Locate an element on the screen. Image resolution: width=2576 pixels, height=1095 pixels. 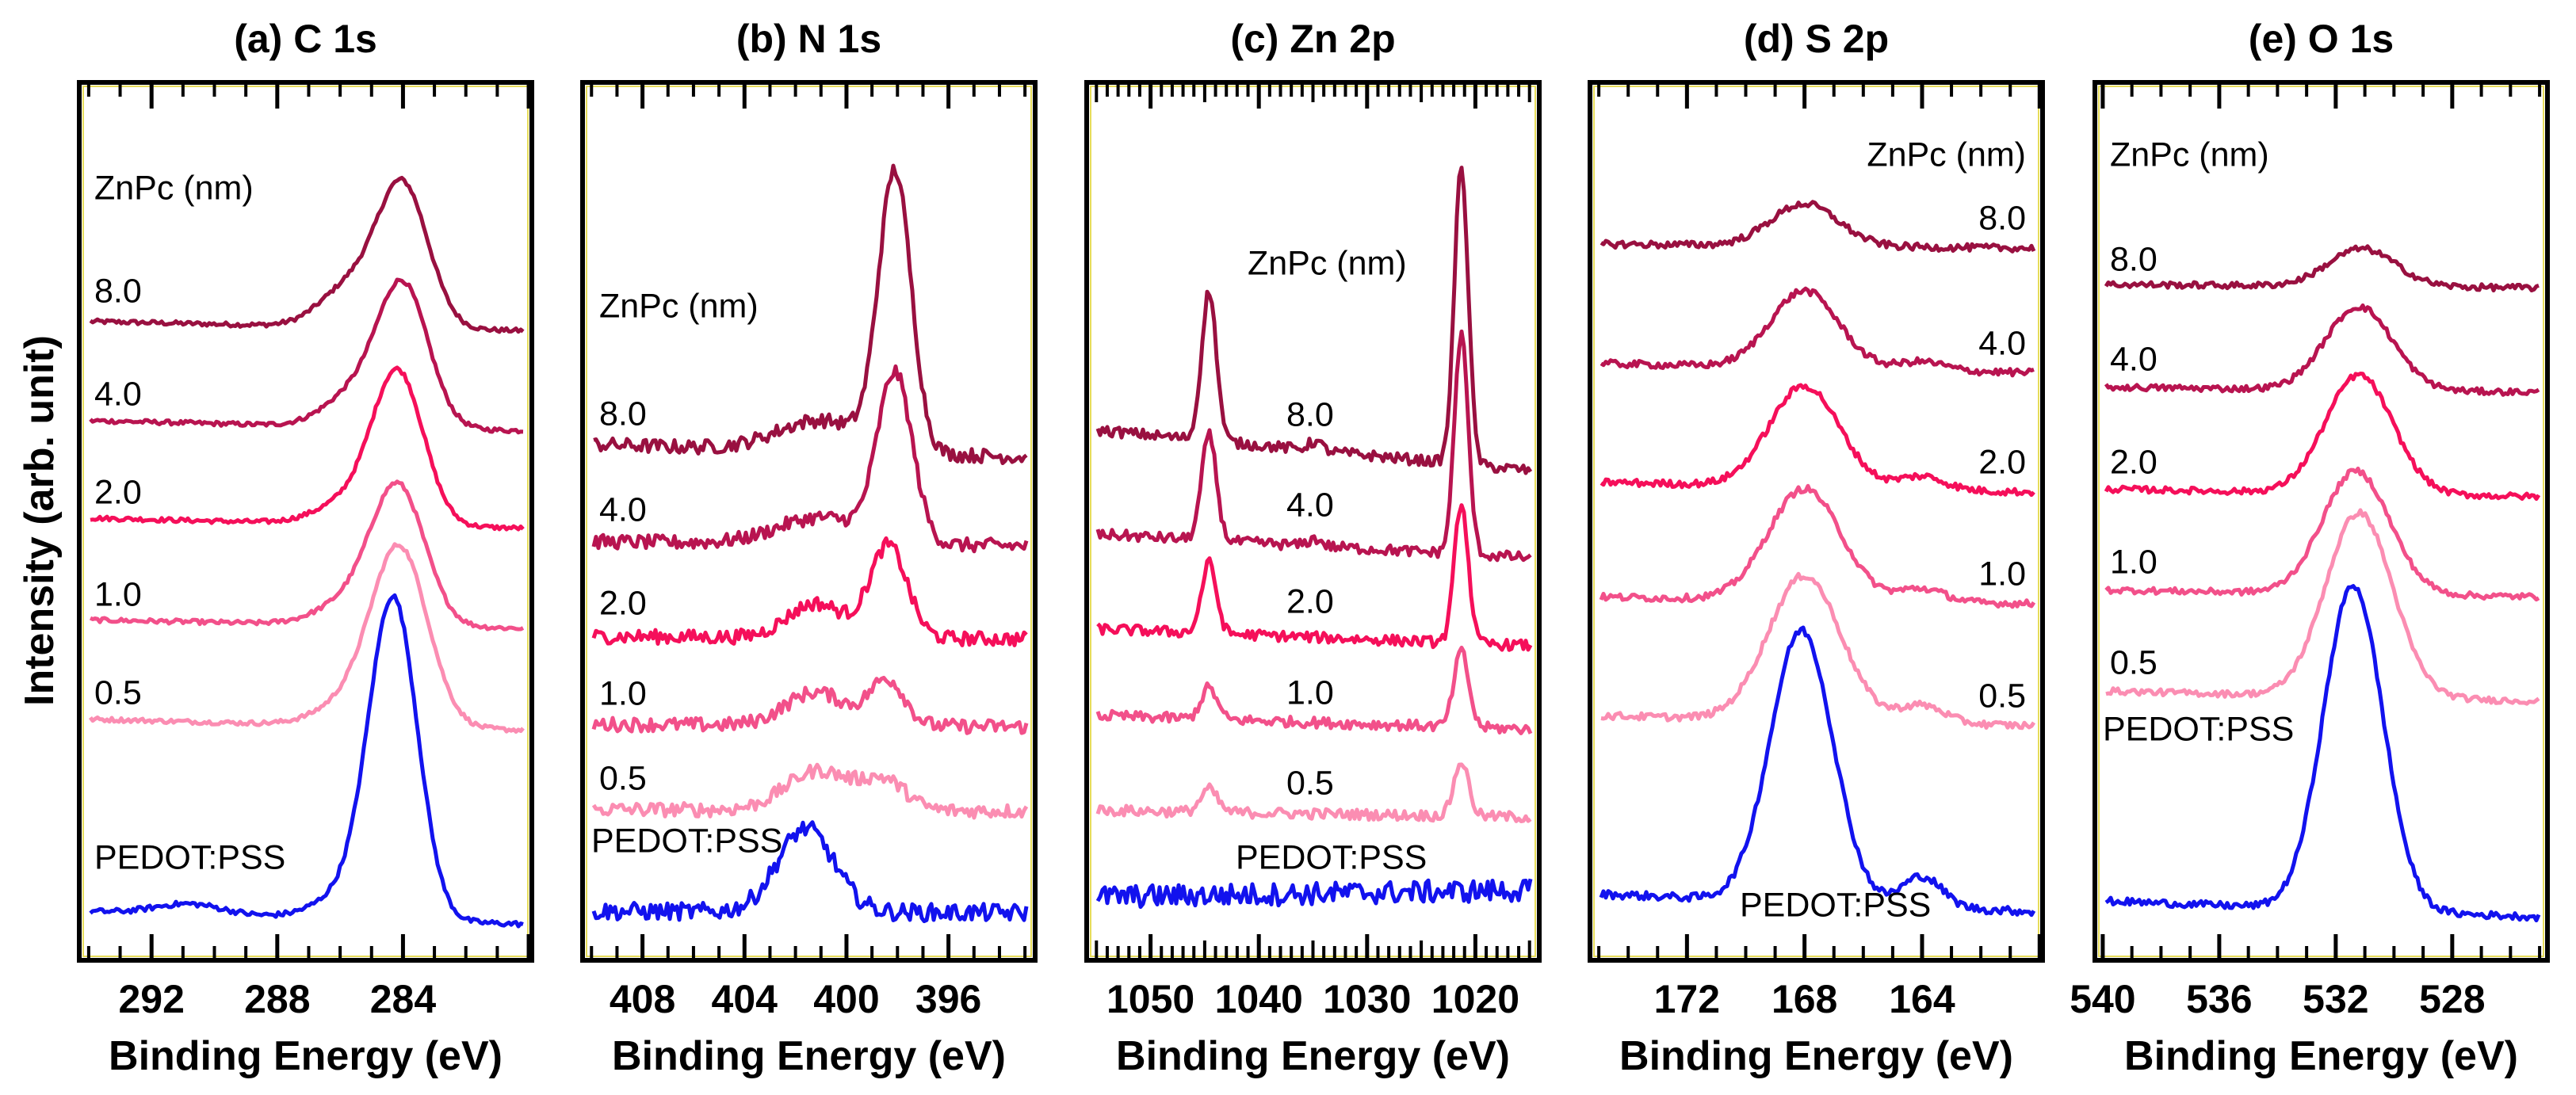
x-tick-label: 1050 is located at coordinates (1150, 999).